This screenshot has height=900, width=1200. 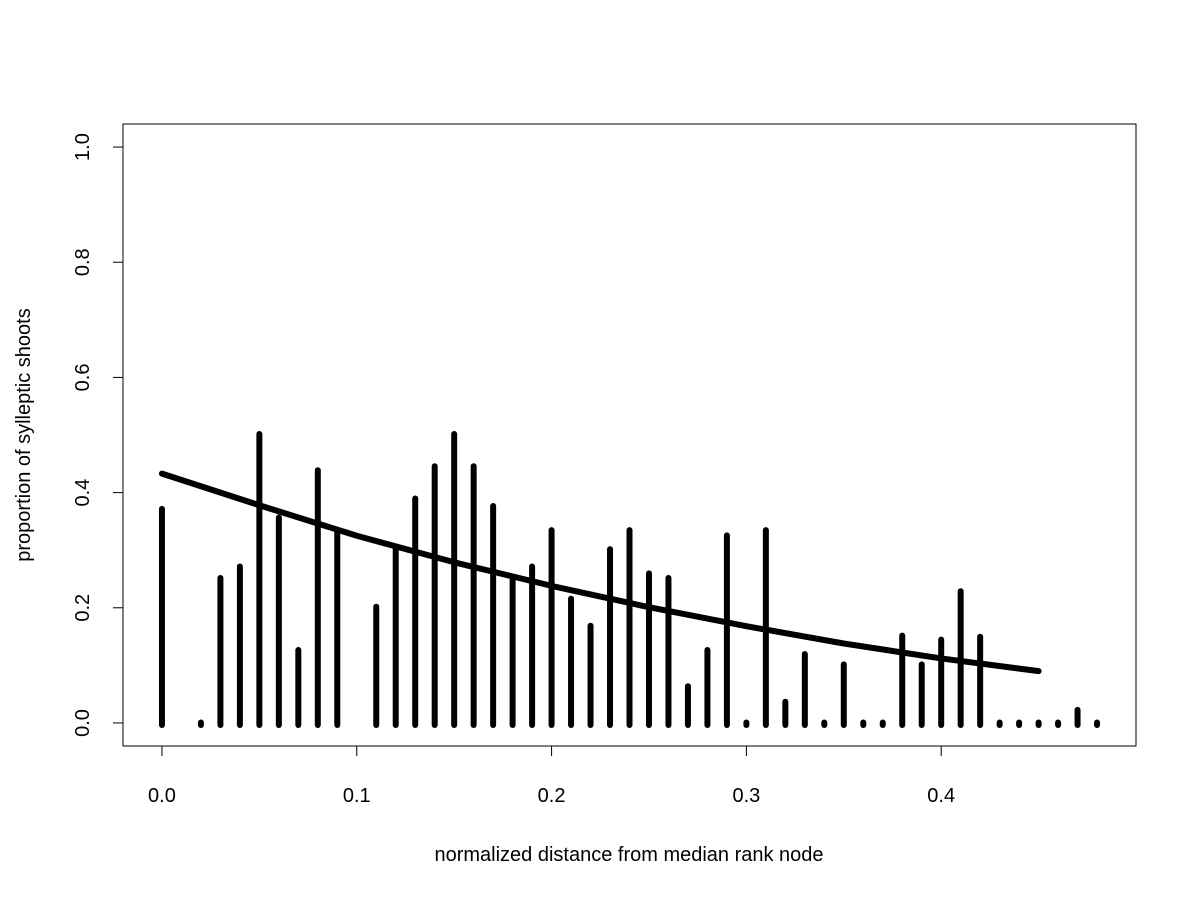 What do you see at coordinates (746, 796) in the screenshot?
I see `x-tick-label: 0.3` at bounding box center [746, 796].